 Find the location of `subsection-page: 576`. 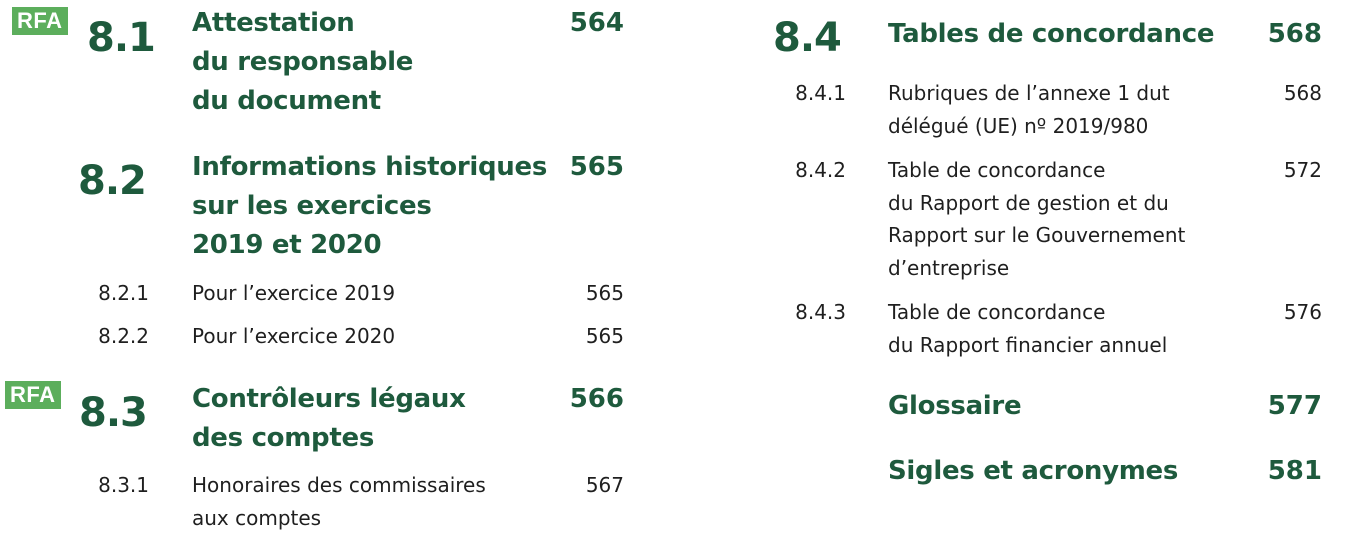

subsection-page: 576 is located at coordinates (1302, 312).